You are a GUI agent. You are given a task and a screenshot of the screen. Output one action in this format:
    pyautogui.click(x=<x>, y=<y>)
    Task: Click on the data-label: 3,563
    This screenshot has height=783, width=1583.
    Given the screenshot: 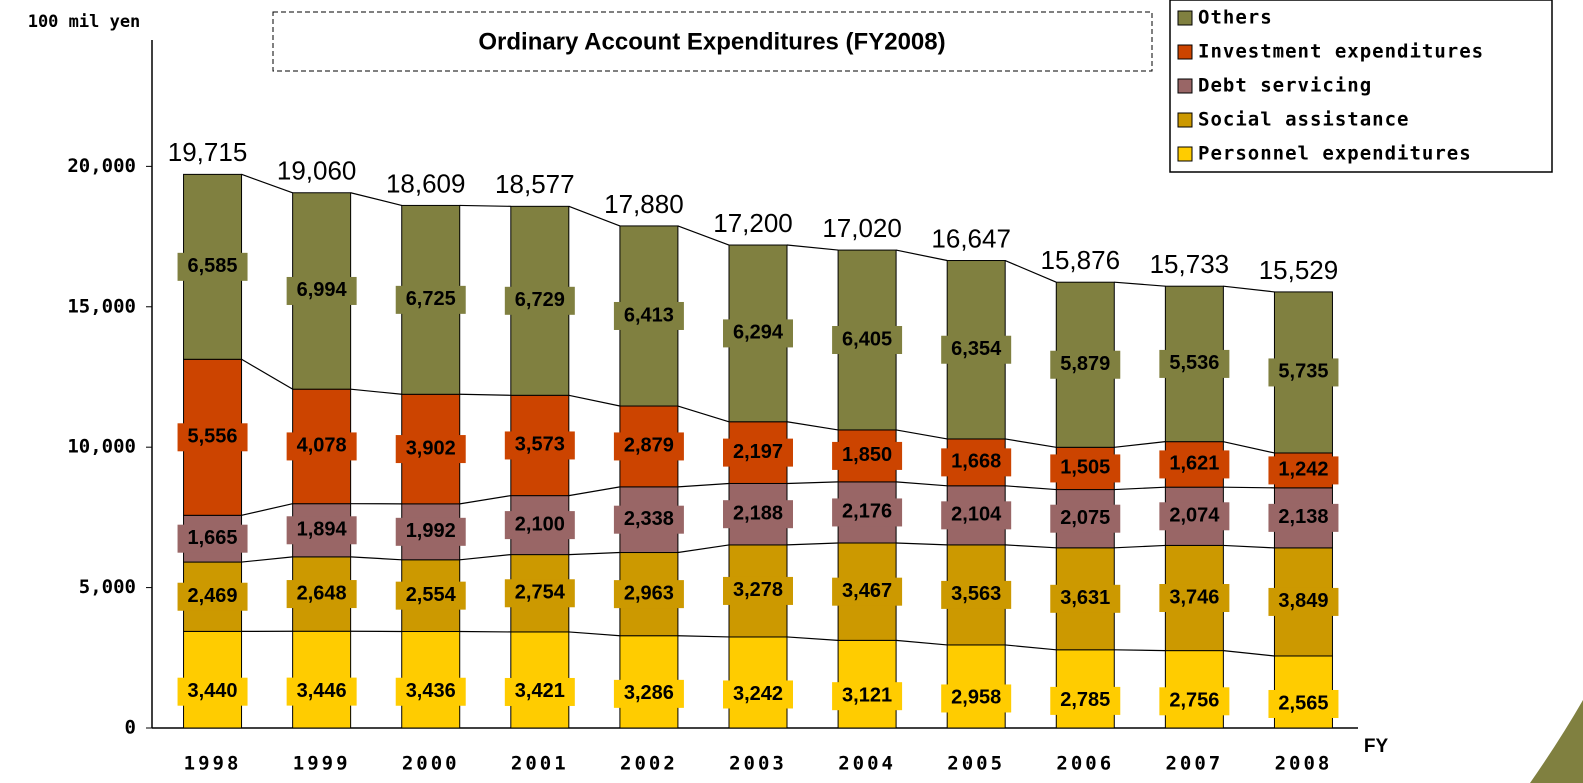 What is the action you would take?
    pyautogui.click(x=976, y=594)
    